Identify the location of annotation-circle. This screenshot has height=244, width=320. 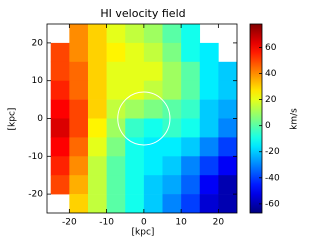
(144, 118).